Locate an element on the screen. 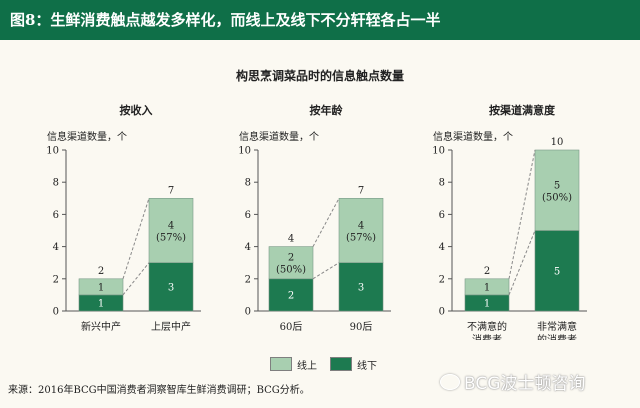 Image resolution: width=640 pixels, height=408 pixels. y-tick-label-1-5: 10 is located at coordinates (244, 151).